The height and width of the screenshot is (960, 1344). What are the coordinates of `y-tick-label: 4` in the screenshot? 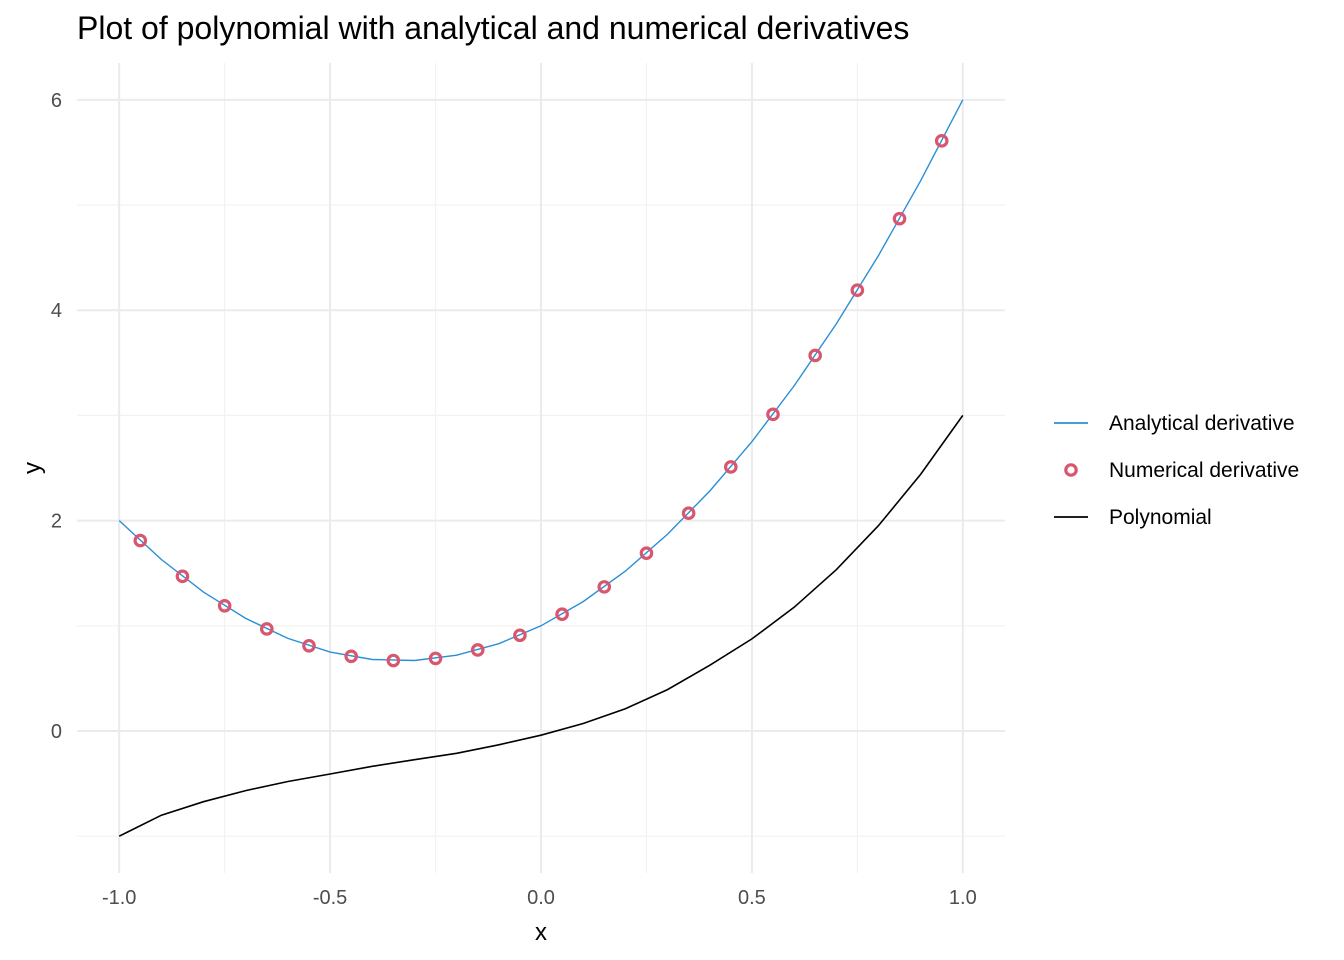 It's located at (56, 311).